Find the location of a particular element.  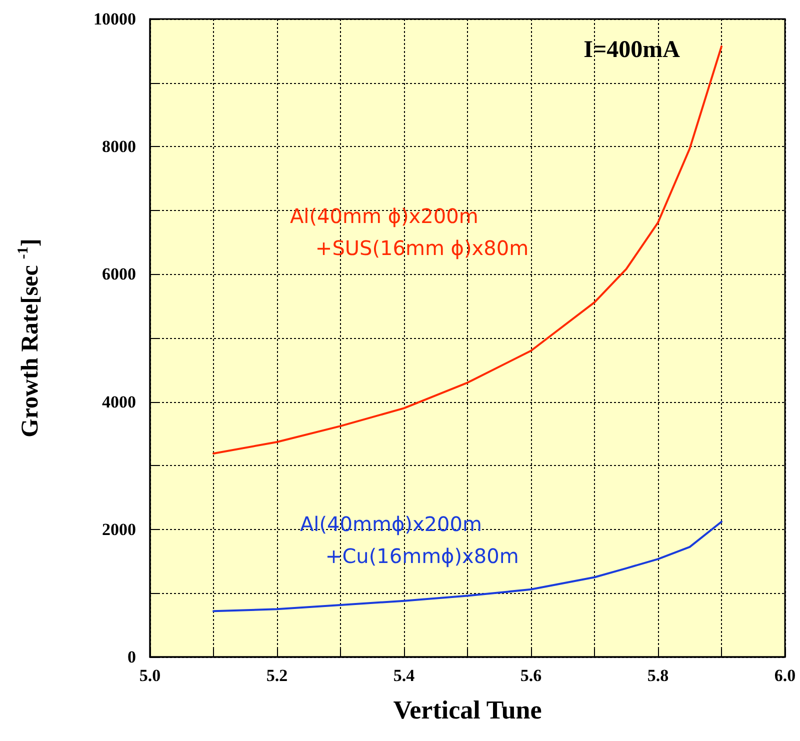

y-tick-label: 6000 is located at coordinates (119, 274).